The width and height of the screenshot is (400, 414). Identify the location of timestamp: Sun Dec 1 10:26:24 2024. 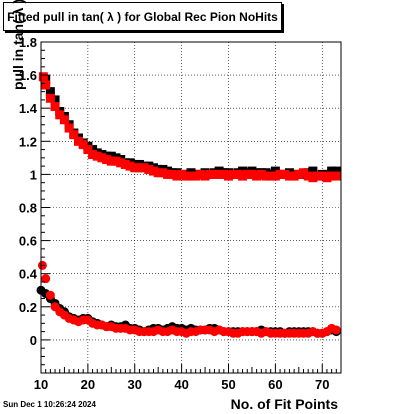
(49, 404).